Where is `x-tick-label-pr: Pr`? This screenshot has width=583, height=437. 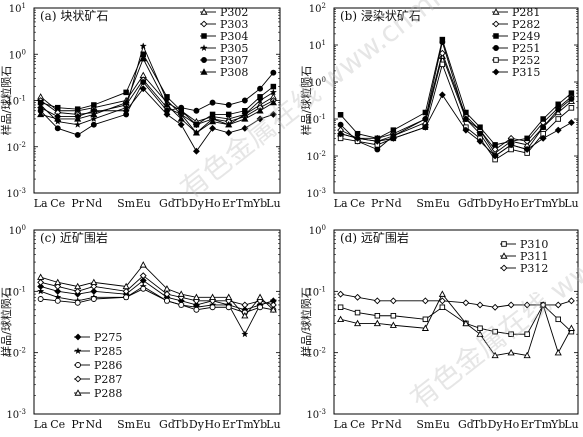 x-tick-label-pr: Pr is located at coordinates (377, 424).